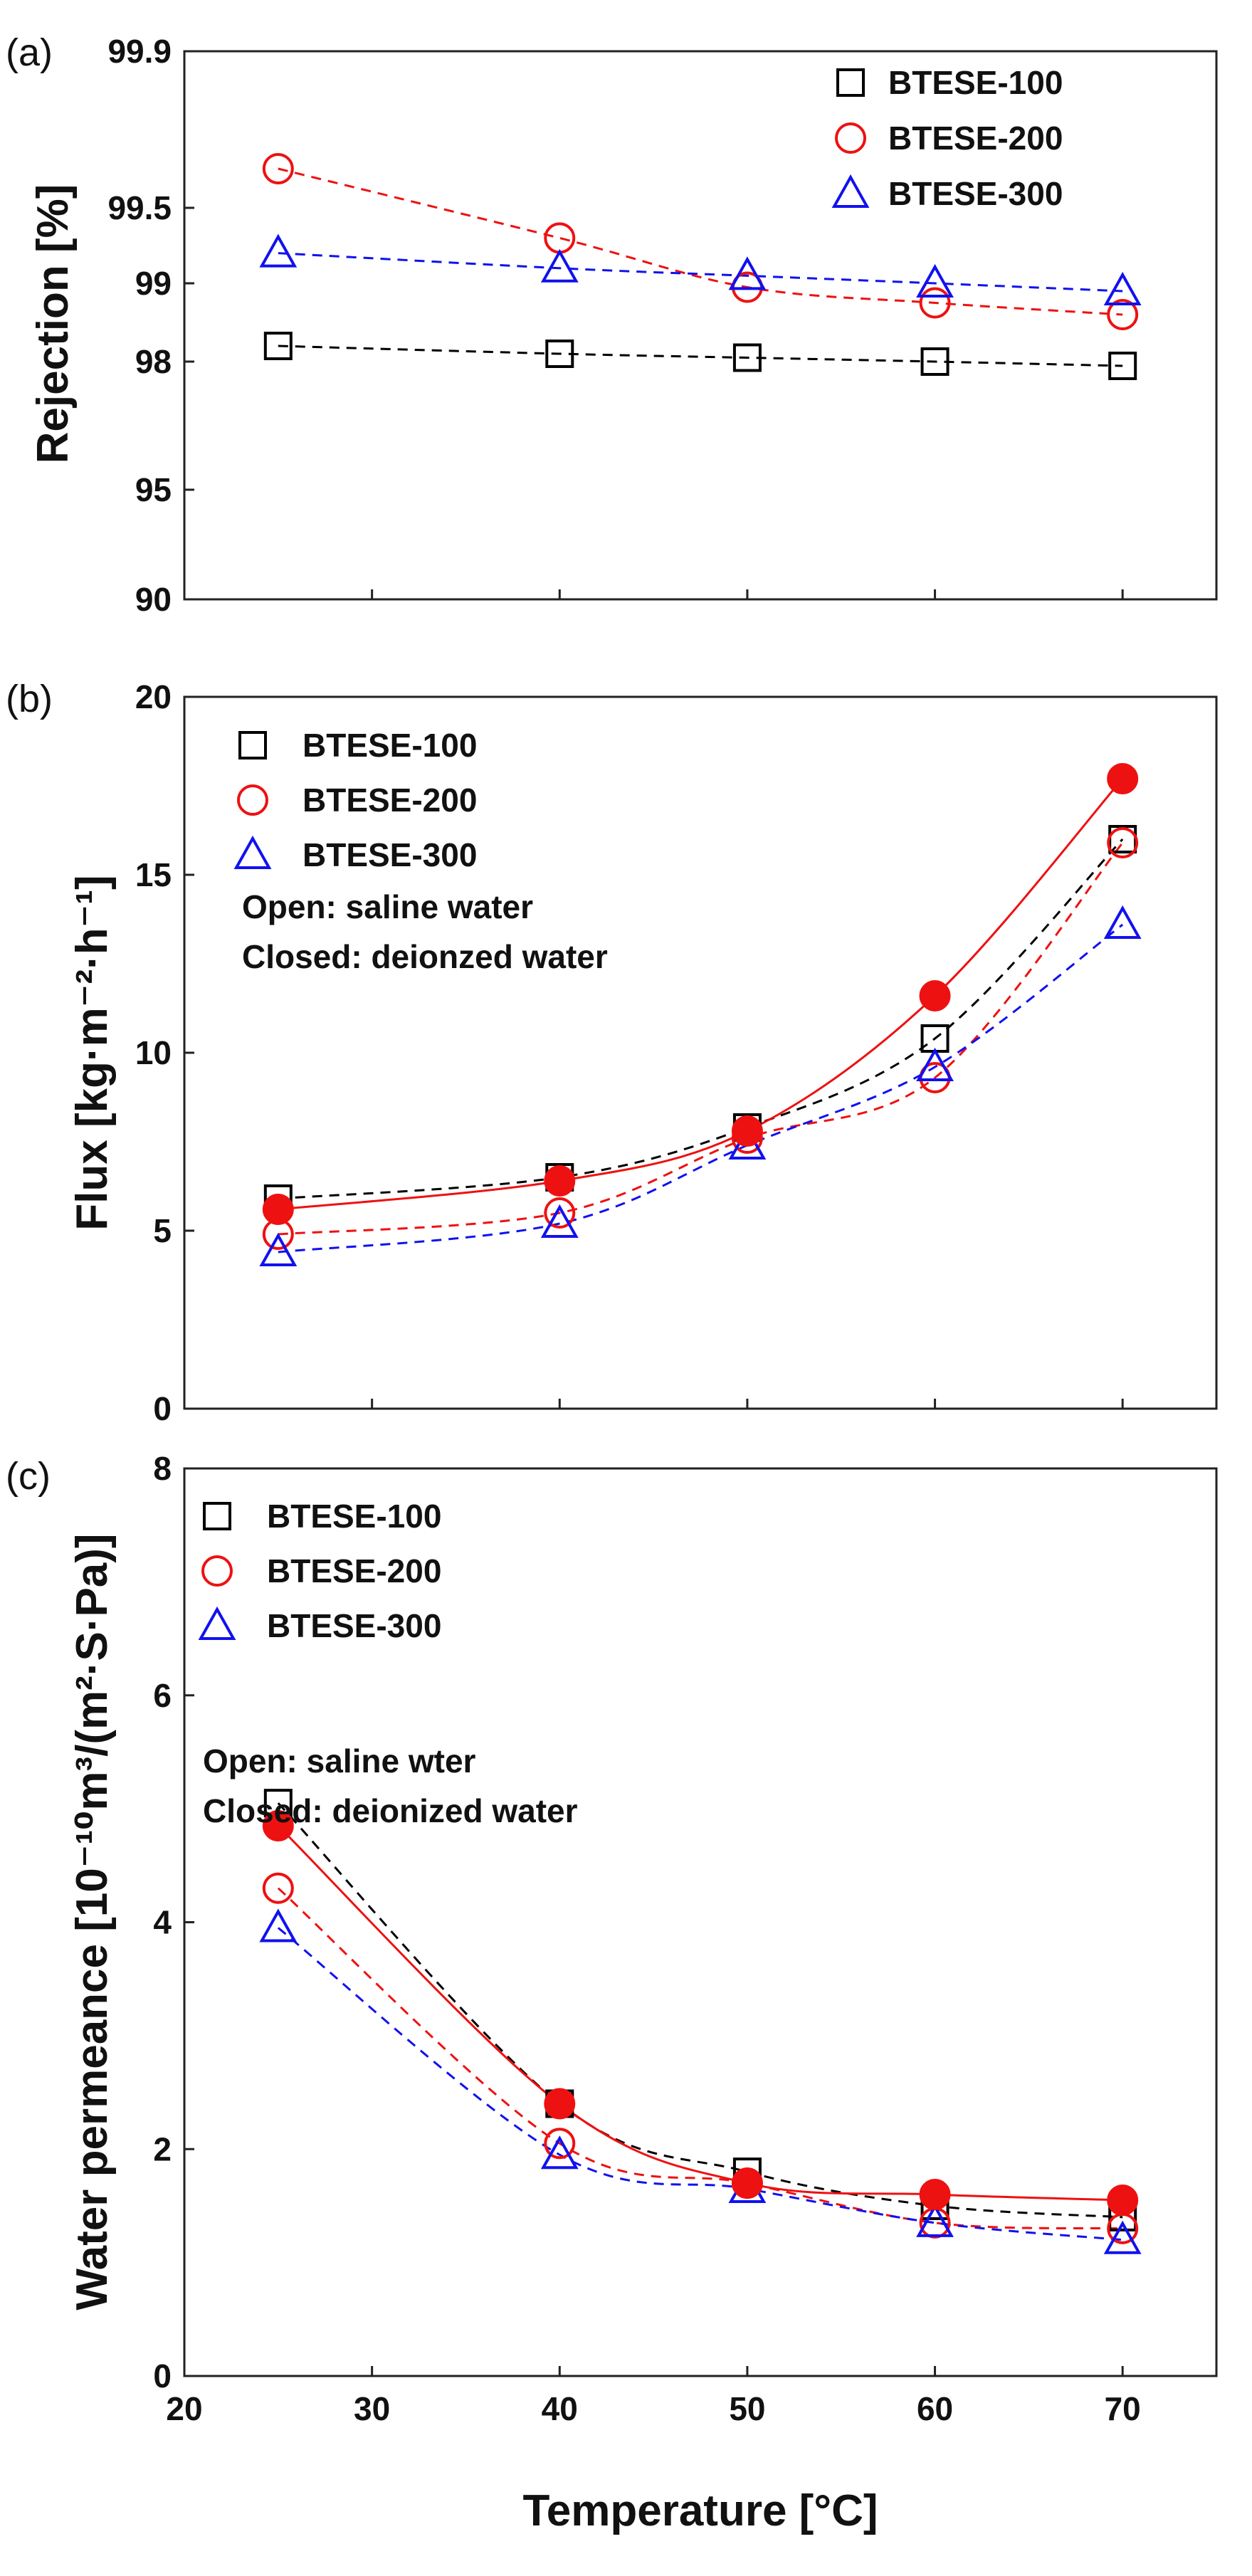 The width and height of the screenshot is (1252, 2576). What do you see at coordinates (153, 1052) in the screenshot?
I see `panel-b-ytick-label: 10` at bounding box center [153, 1052].